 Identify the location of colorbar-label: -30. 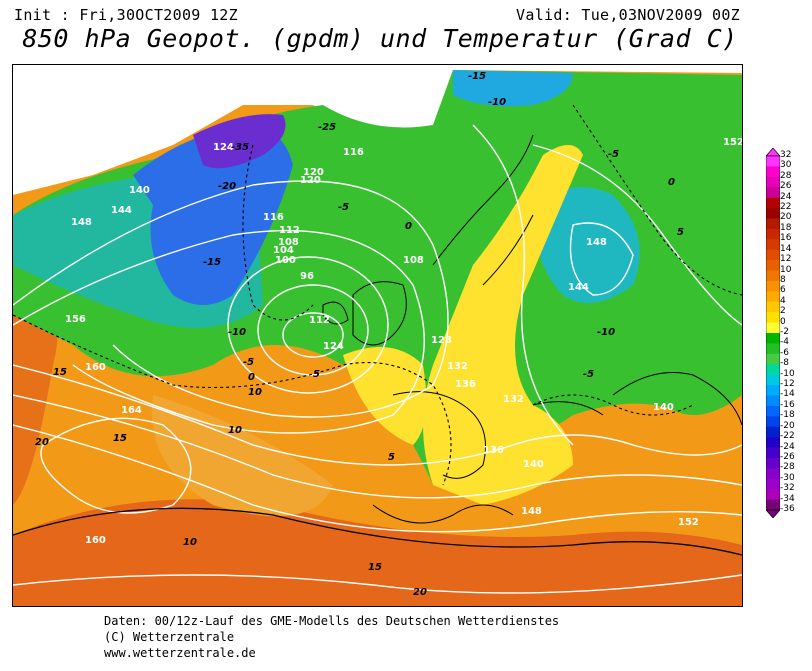
(787, 477).